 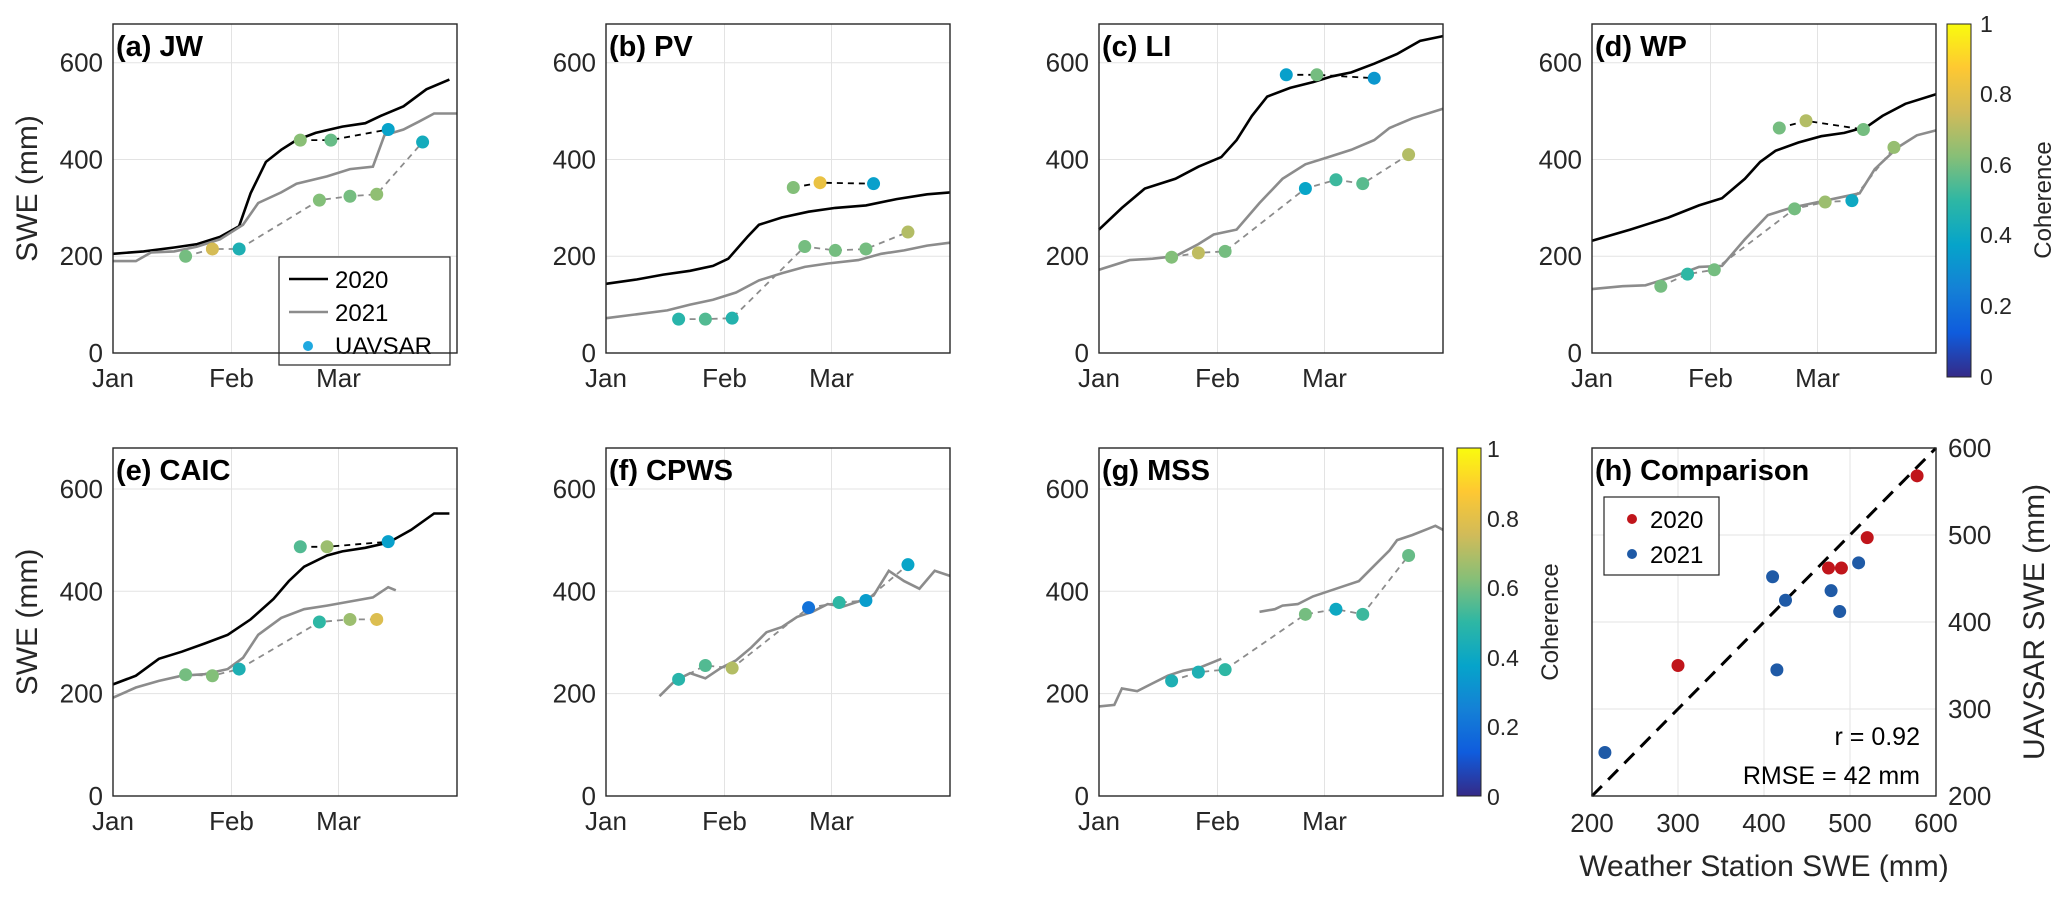 What do you see at coordinates (1996, 165) in the screenshot?
I see `colorbar-top-tick: 0.6` at bounding box center [1996, 165].